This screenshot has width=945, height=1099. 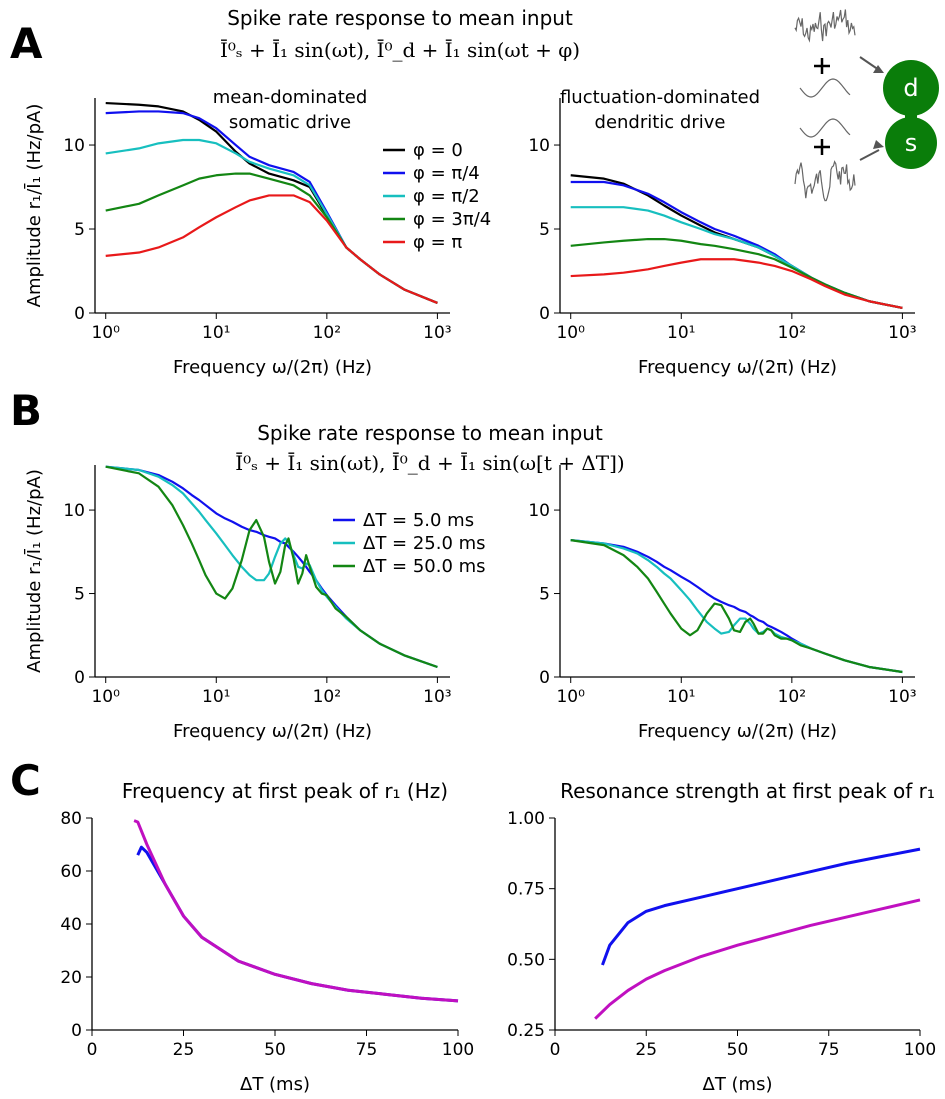 I want to click on y-tick-label: 0.75, so click(x=526, y=890).